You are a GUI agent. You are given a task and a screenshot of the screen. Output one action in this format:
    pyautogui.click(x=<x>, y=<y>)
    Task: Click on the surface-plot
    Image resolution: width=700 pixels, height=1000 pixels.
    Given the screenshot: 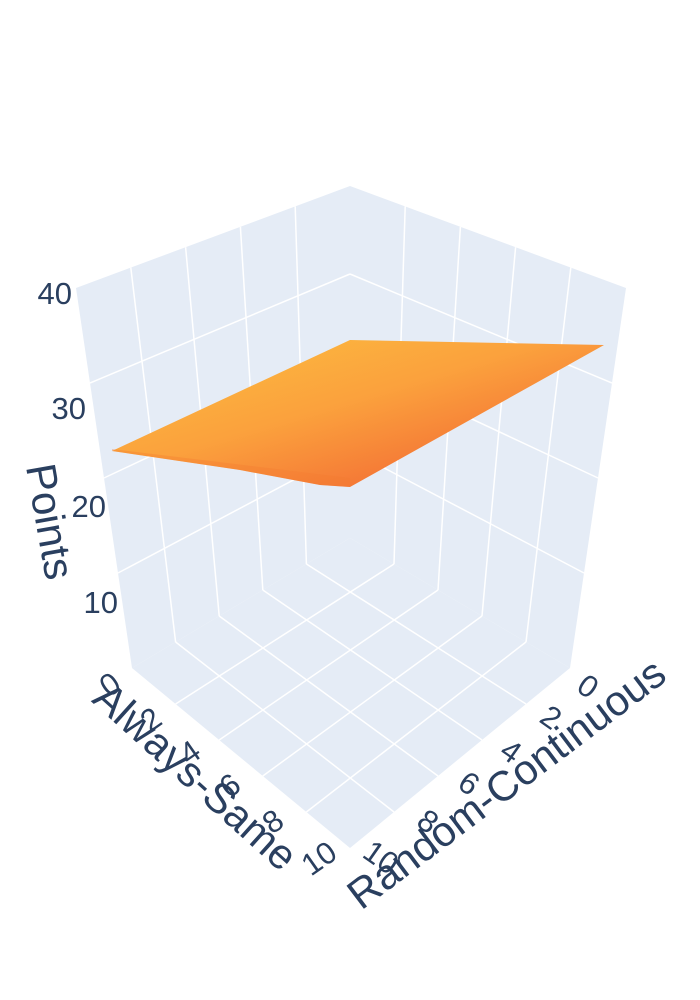 What is the action you would take?
    pyautogui.click(x=358, y=413)
    